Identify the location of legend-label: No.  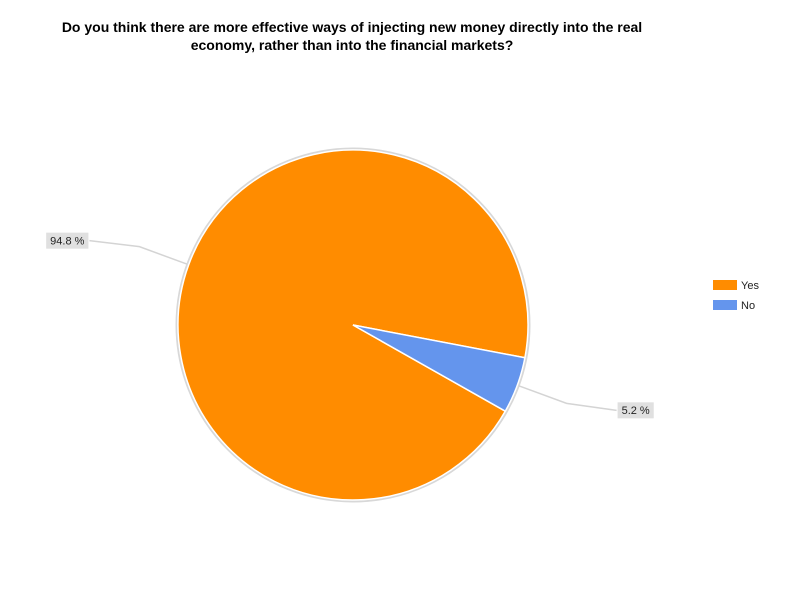
(748, 306).